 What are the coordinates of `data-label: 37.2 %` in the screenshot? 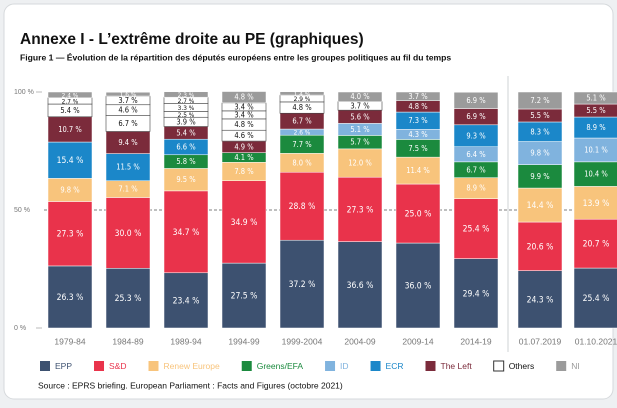 It's located at (302, 285).